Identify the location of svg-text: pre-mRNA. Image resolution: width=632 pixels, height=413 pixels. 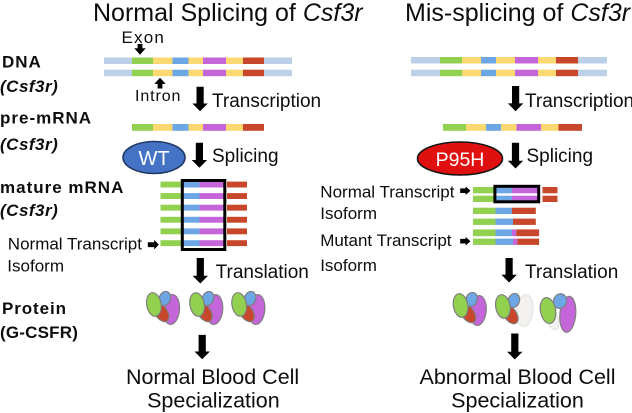
(46, 118).